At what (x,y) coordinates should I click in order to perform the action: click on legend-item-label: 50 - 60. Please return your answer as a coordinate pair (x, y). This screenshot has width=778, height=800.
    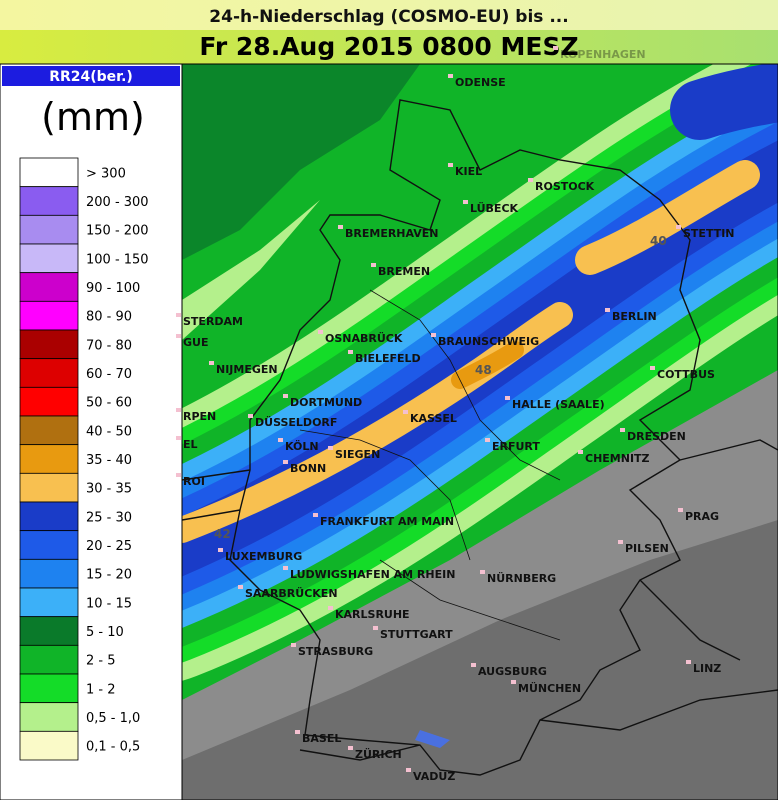
    Looking at the image, I should click on (109, 403).